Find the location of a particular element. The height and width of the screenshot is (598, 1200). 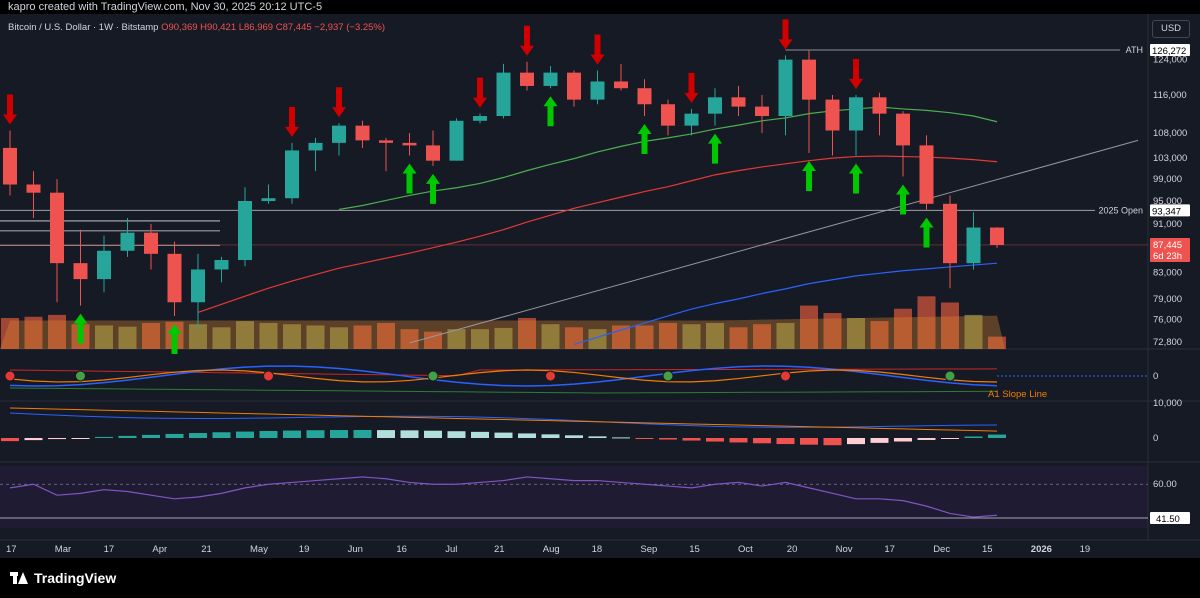

time-axis-label: 16 is located at coordinates (401, 549).